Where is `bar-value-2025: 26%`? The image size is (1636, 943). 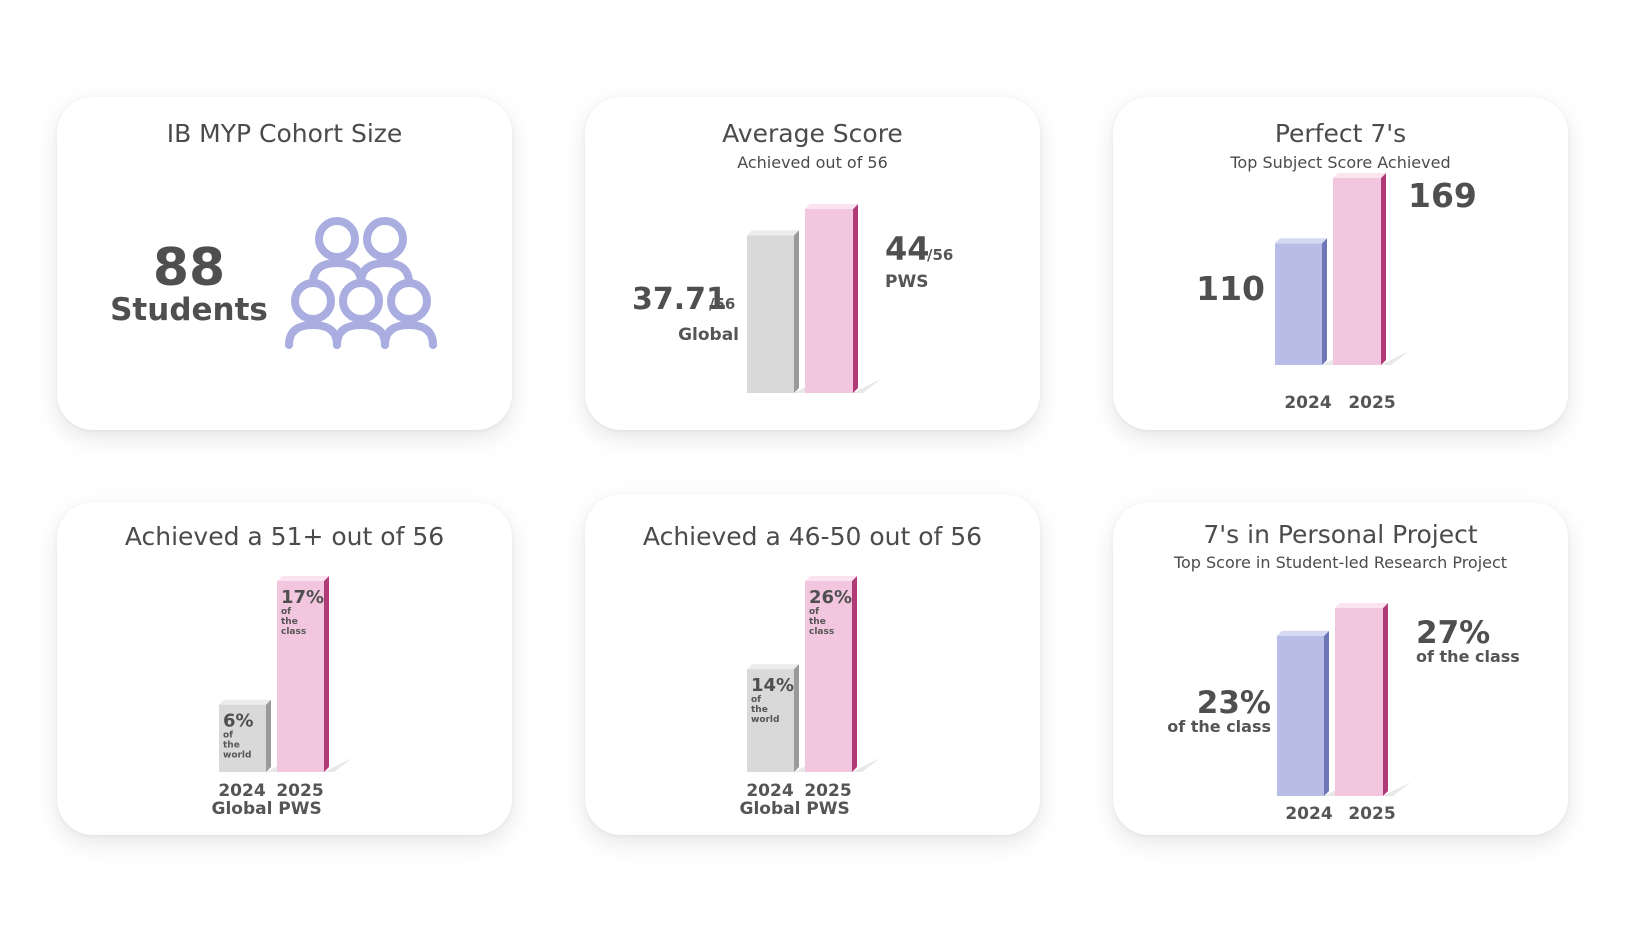
bar-value-2025: 26% is located at coordinates (830, 597).